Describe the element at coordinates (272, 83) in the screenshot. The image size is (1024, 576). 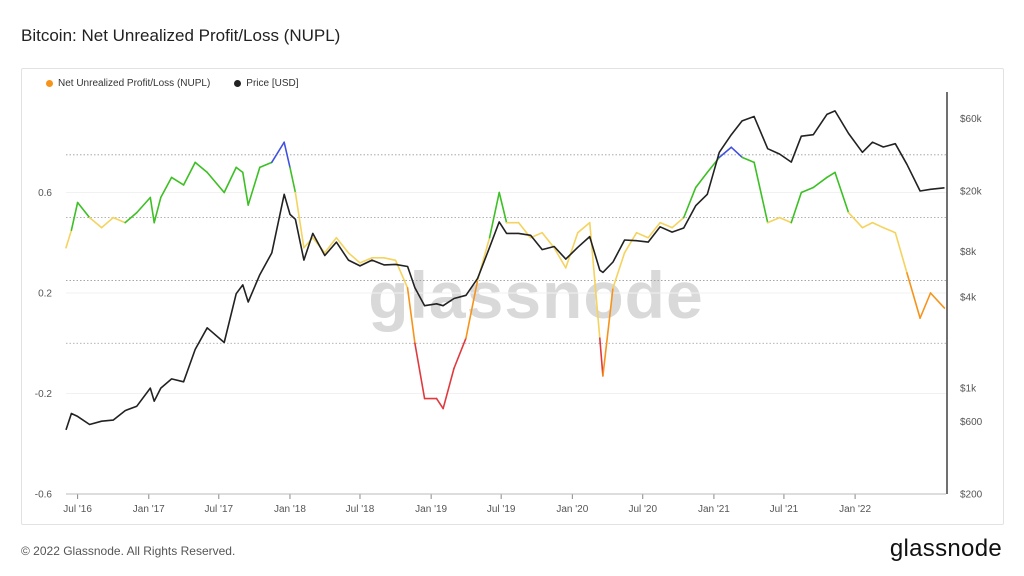
I see `legend-label-price: Price [USD]` at that location.